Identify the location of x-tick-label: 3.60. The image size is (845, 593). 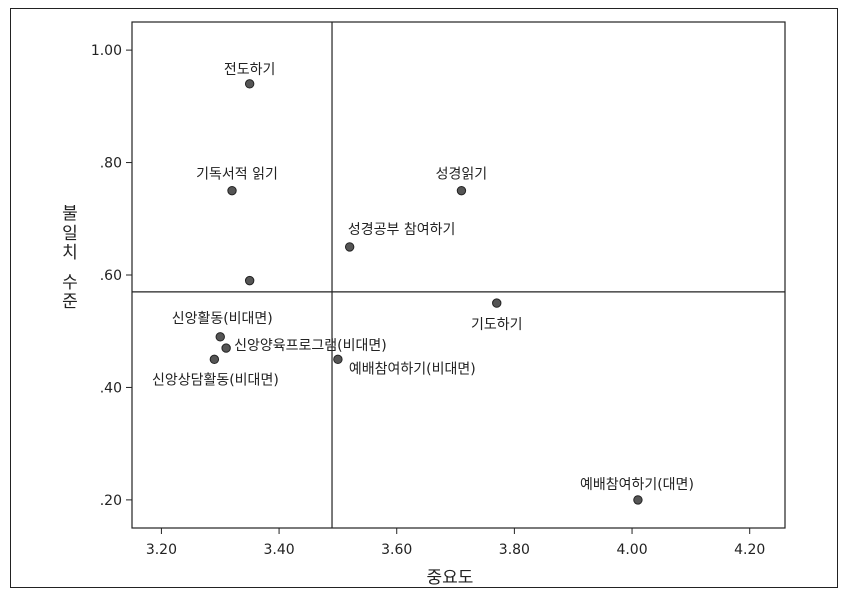
(396, 550).